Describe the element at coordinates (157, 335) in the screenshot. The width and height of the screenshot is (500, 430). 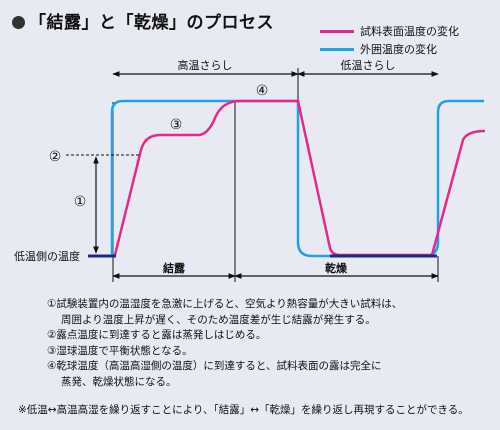
I see `note-2: ②露点温度に到達すると露は蒸発しはじめる。` at that location.